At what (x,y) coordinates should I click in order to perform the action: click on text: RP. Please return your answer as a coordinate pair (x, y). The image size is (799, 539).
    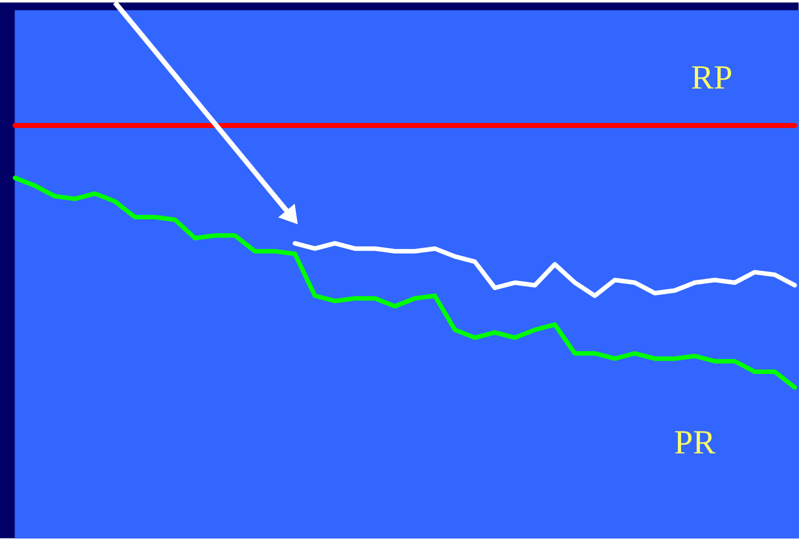
    Looking at the image, I should click on (712, 77).